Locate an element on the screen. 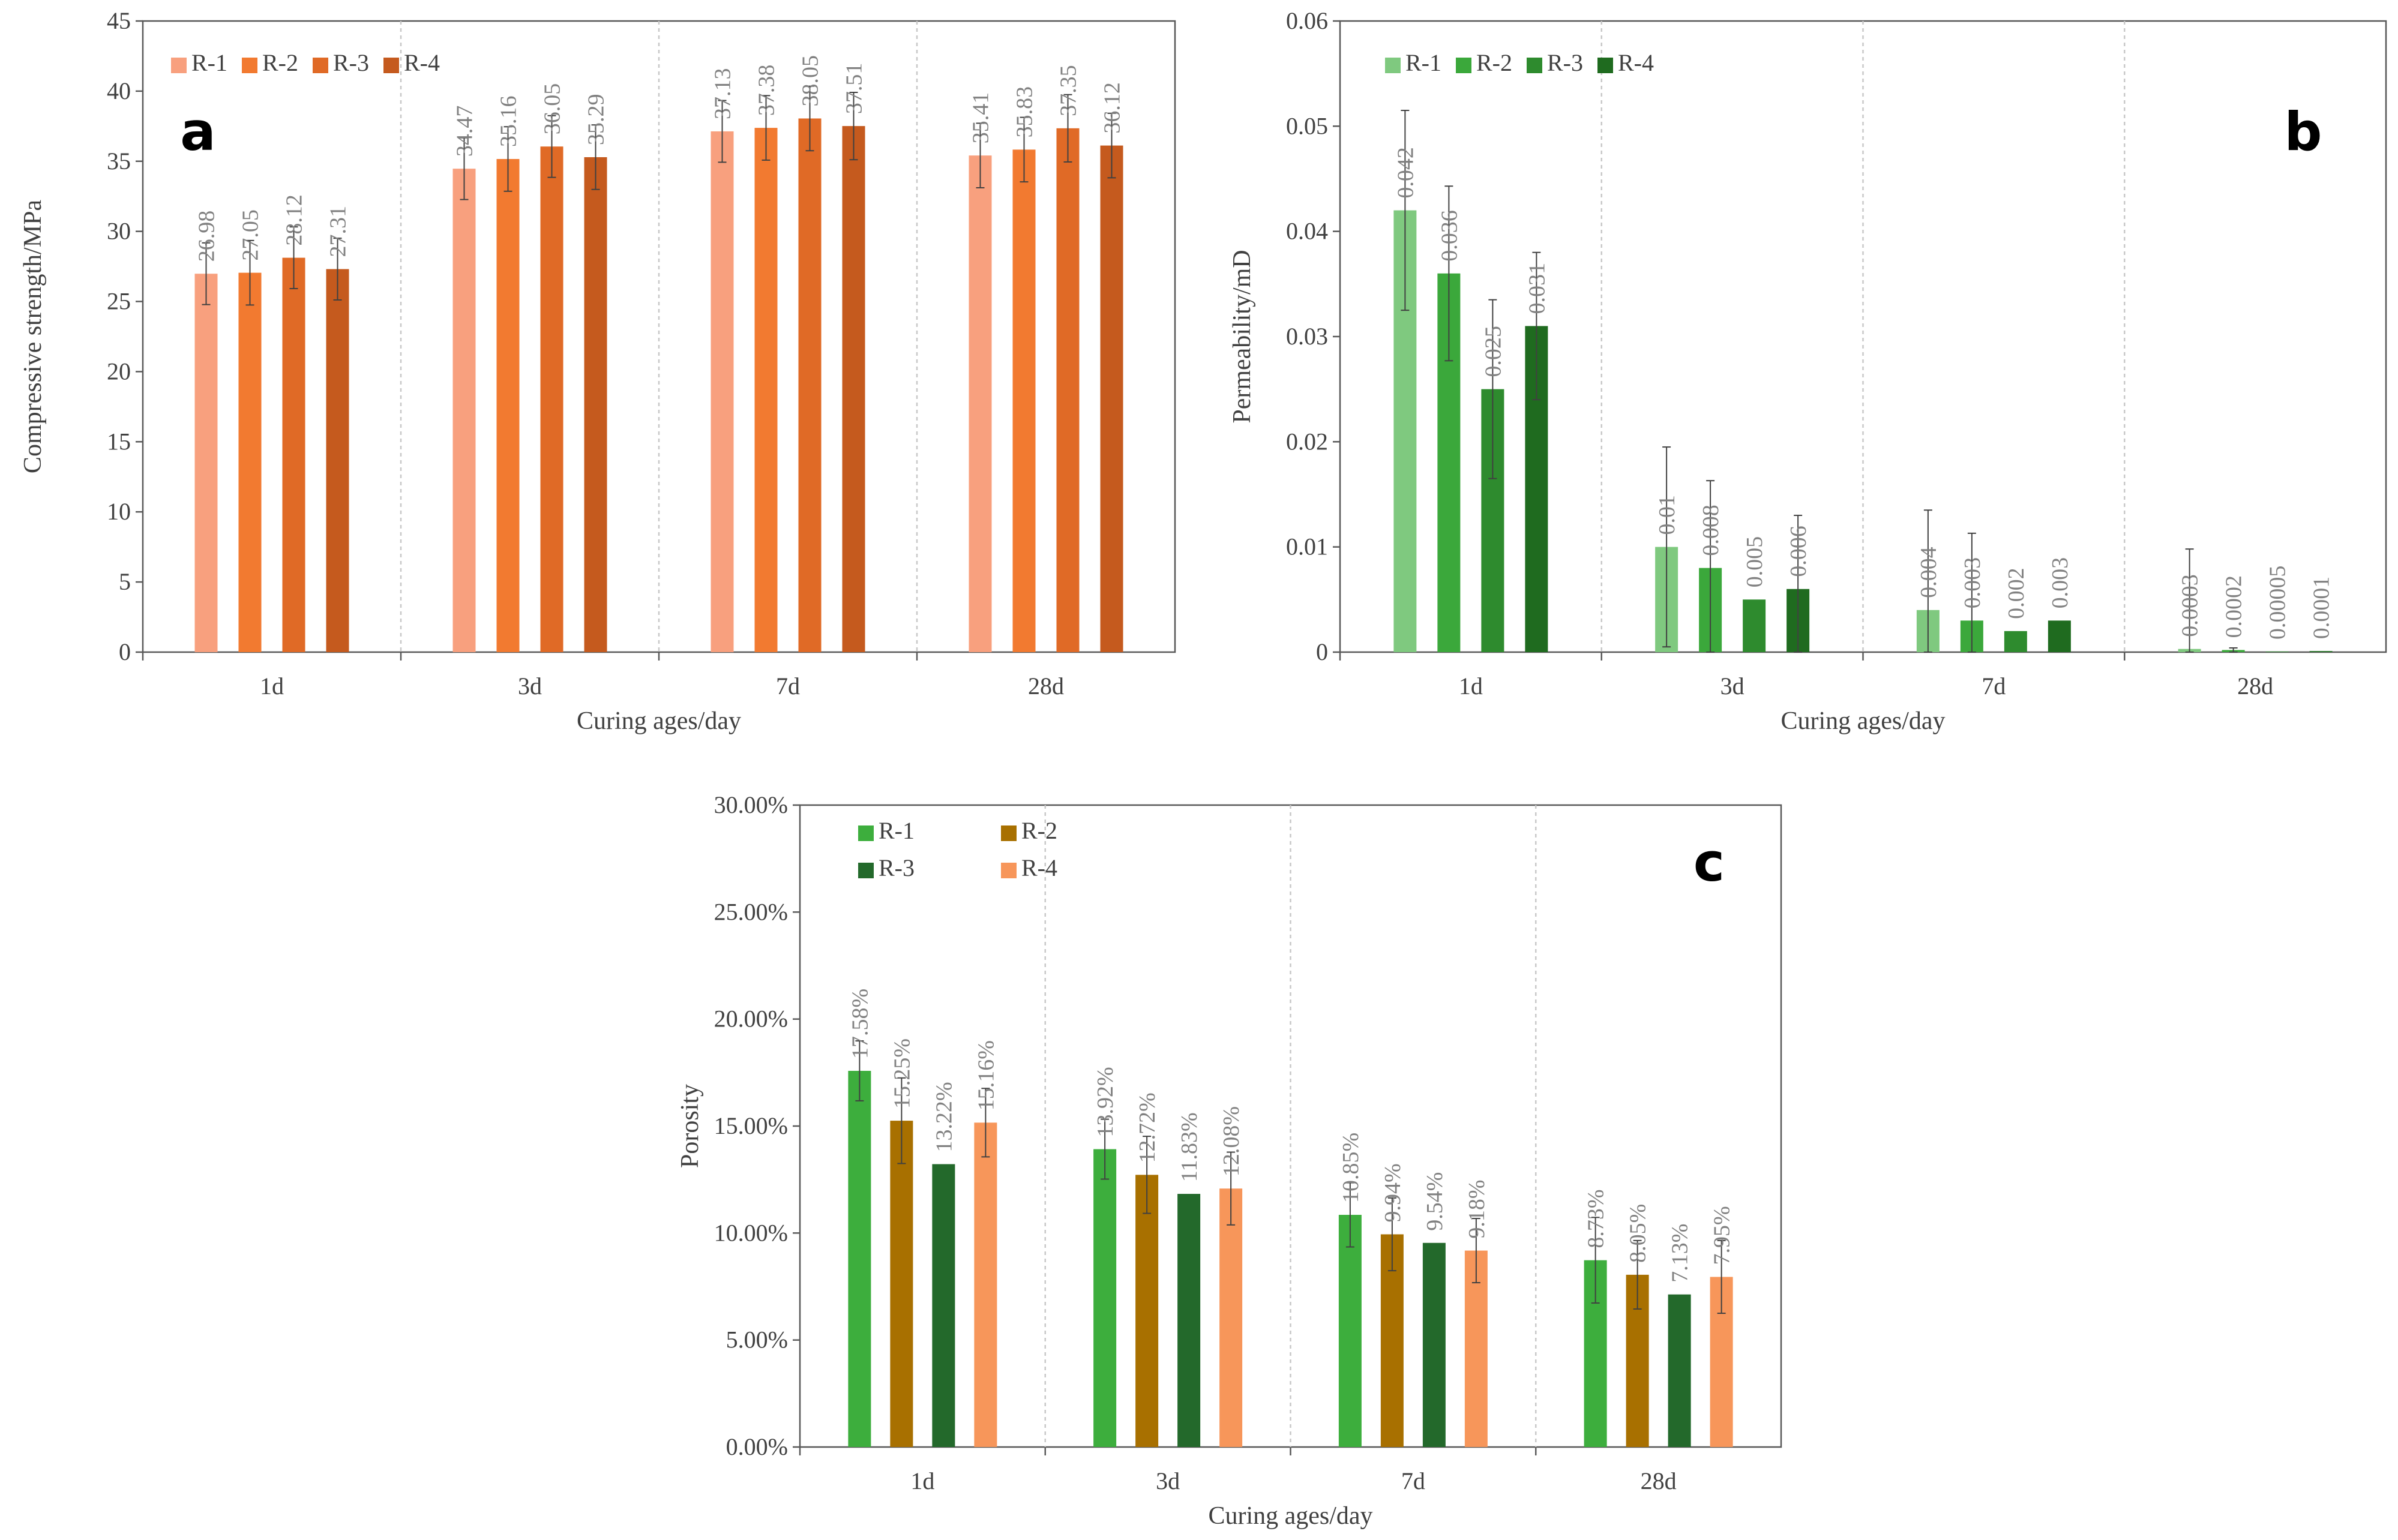  data-label: 0.0003 is located at coordinates (2190, 605).